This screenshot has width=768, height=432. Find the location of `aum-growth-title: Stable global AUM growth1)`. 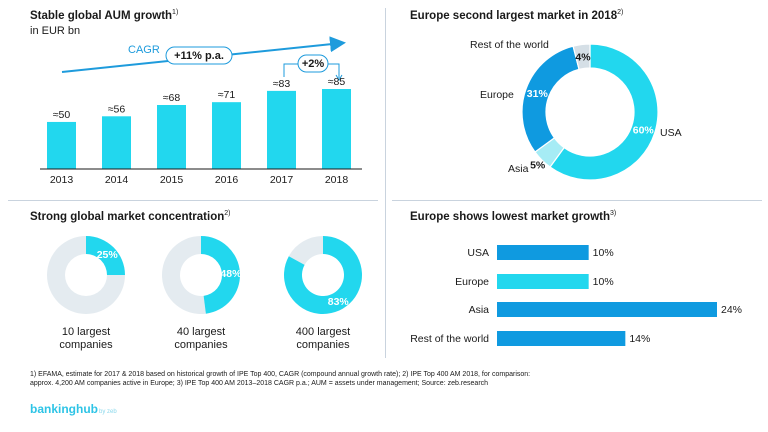

aum-growth-title: Stable global AUM growth1) is located at coordinates (104, 15).